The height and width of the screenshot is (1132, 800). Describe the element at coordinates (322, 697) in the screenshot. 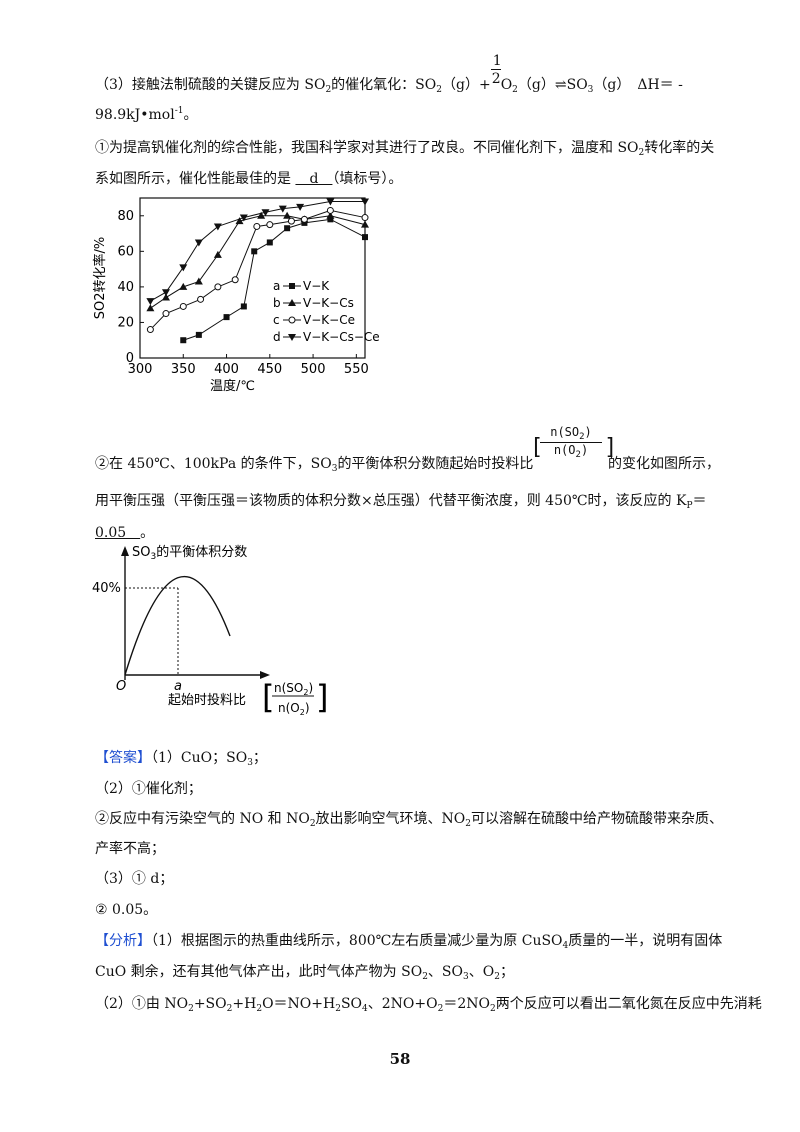

I see `chart2-bracket-right: ]` at that location.